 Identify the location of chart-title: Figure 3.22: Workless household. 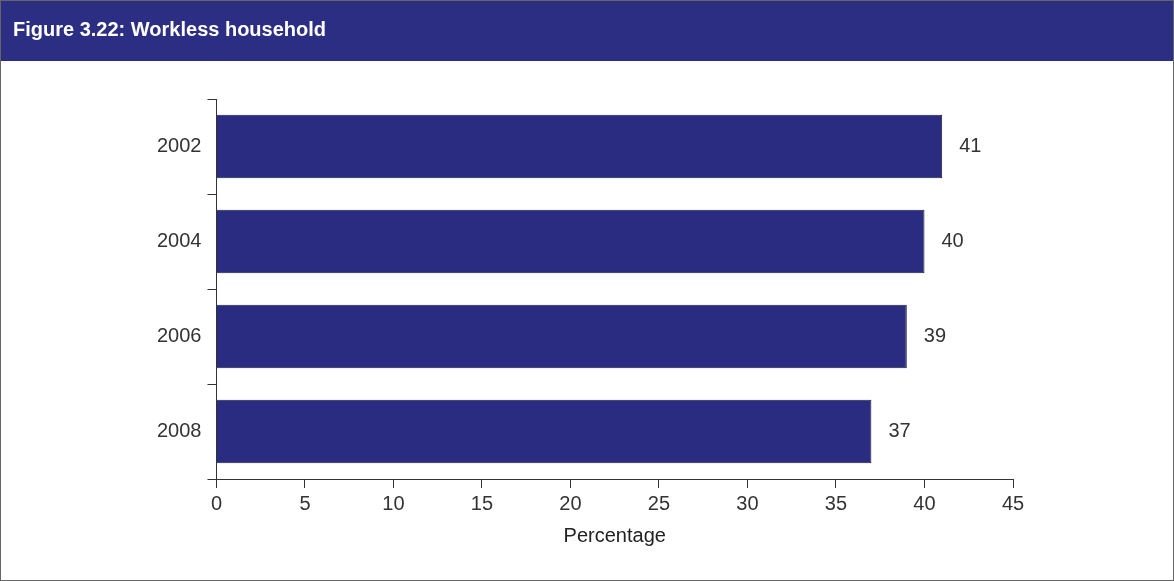
(587, 31).